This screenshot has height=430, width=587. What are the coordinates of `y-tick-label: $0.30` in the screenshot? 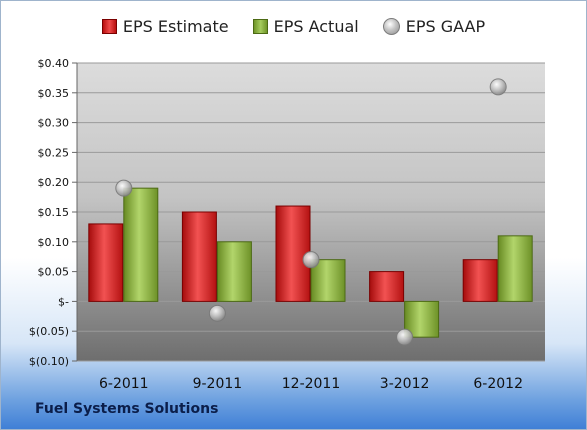 It's located at (54, 123).